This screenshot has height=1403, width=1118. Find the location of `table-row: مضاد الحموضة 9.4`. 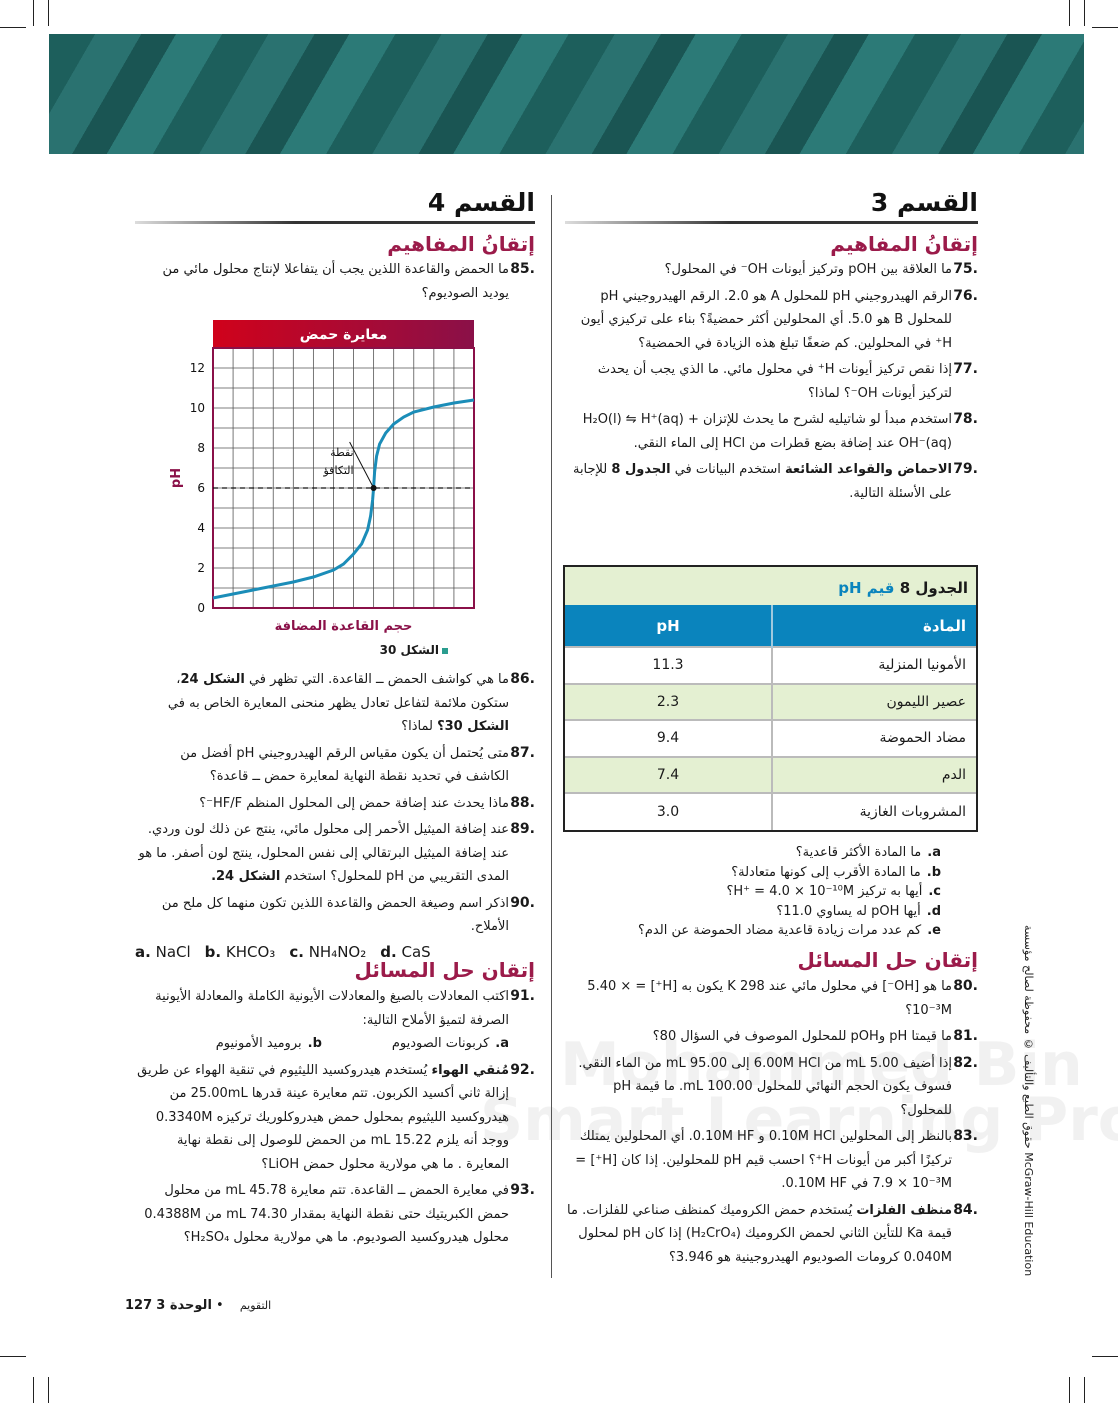

table-row: مضاد الحموضة 9.4 is located at coordinates (770, 738).